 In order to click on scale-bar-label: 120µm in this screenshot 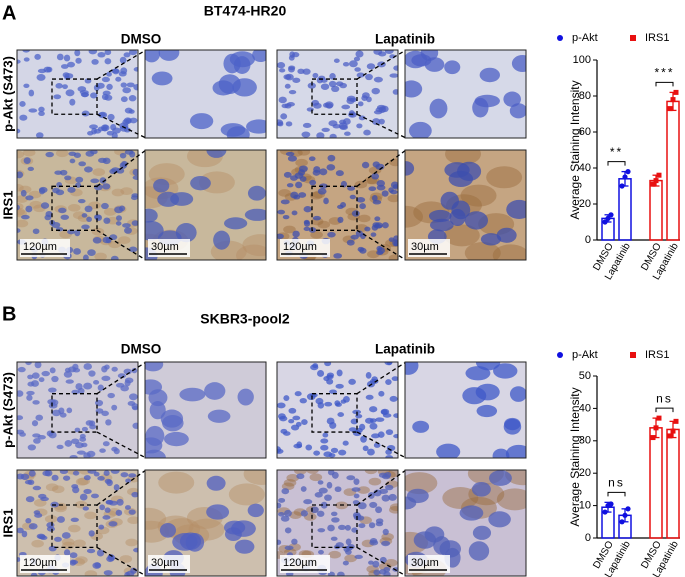, I will do `click(40, 563)`.